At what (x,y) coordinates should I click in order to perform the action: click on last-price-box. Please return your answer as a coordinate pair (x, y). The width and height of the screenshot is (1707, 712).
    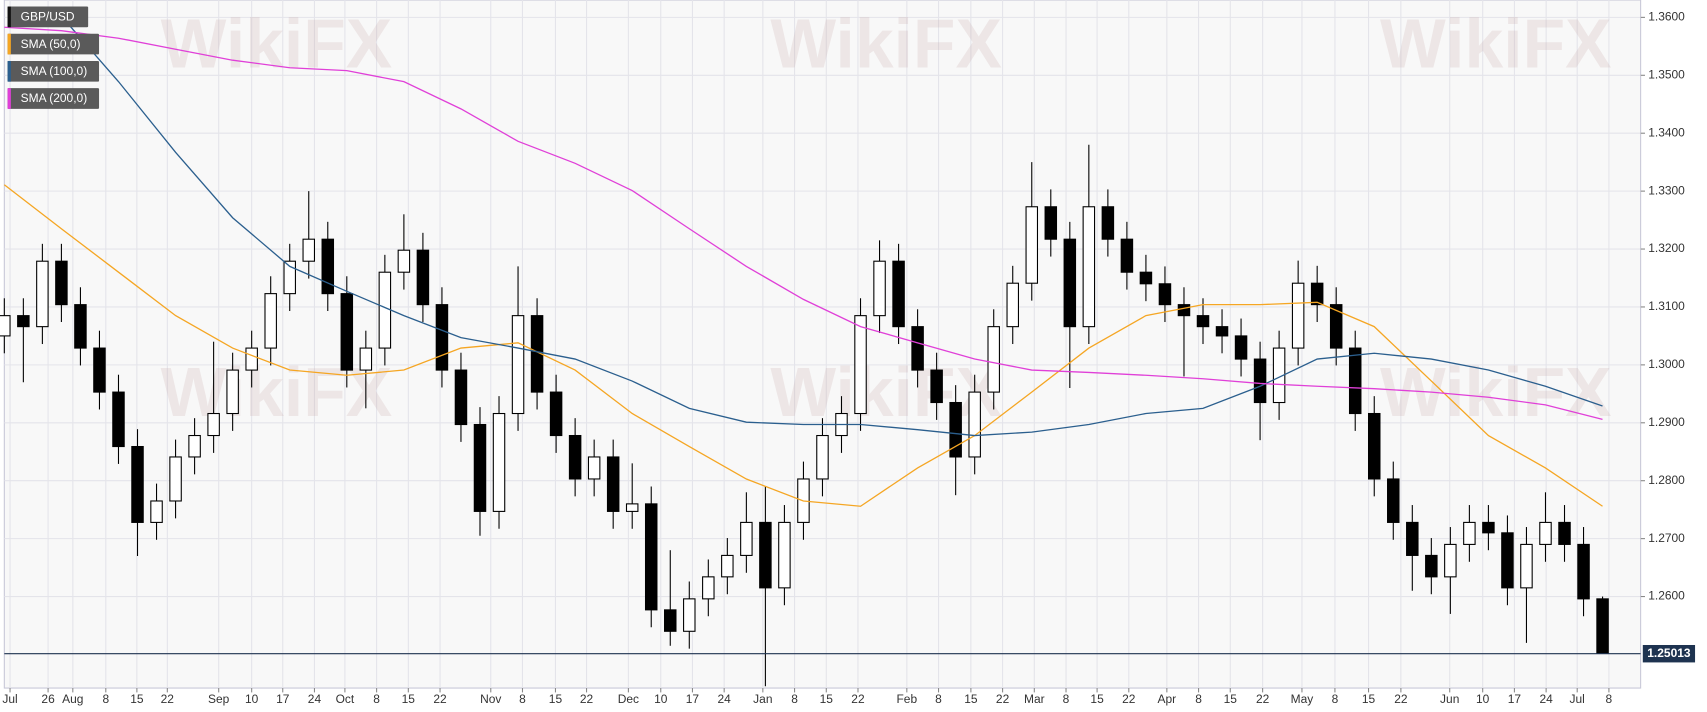
    Looking at the image, I should click on (1669, 653).